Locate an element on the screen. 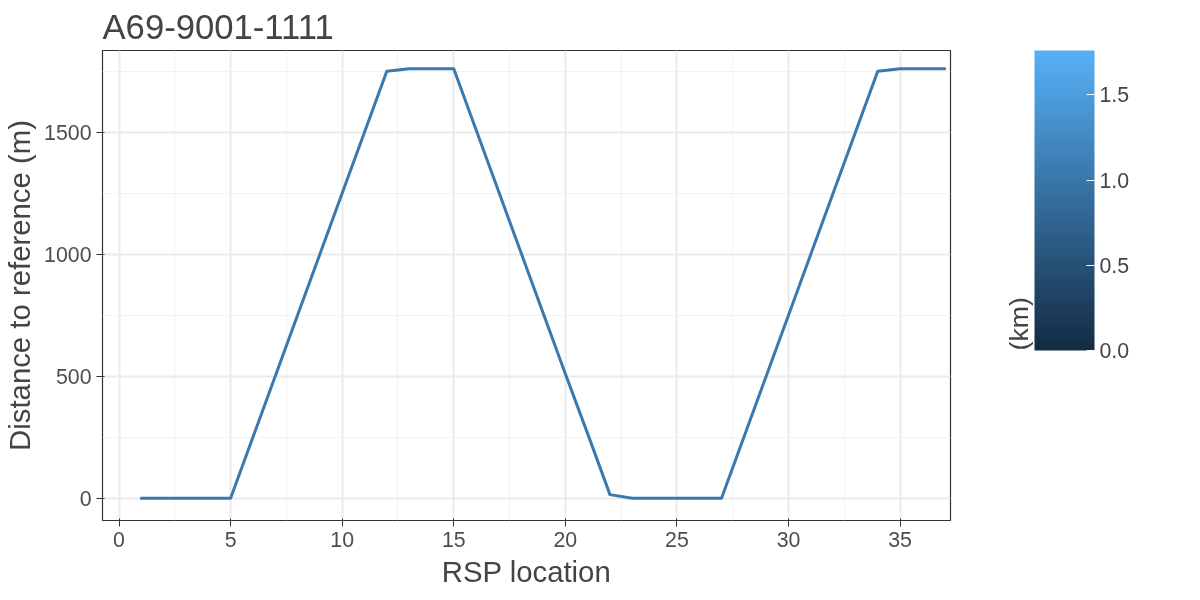  x-tick-label: 5 is located at coordinates (230, 539).